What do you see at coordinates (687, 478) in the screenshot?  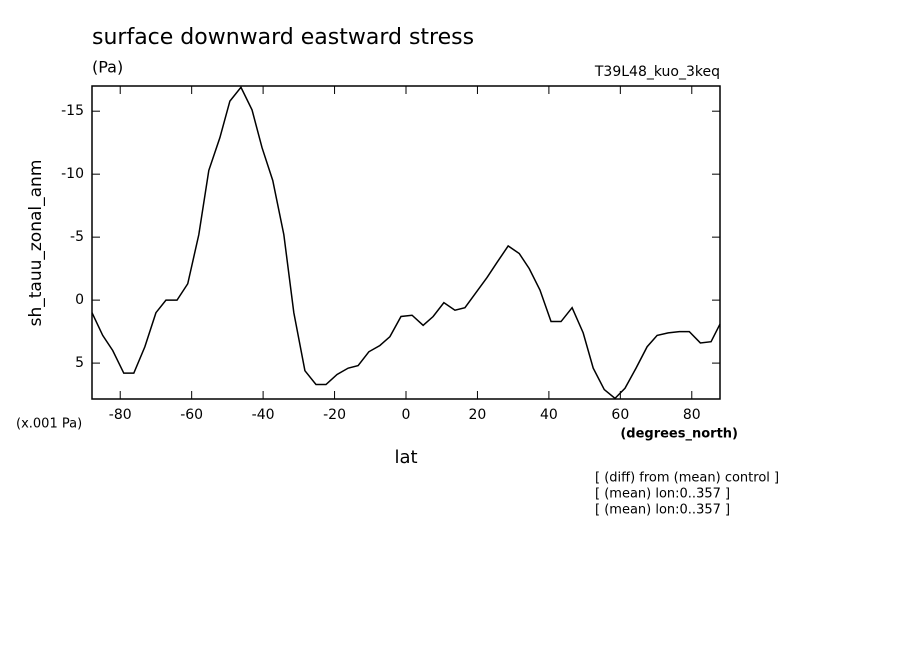 I see `note: [ (diff) from (mean) control ]` at bounding box center [687, 478].